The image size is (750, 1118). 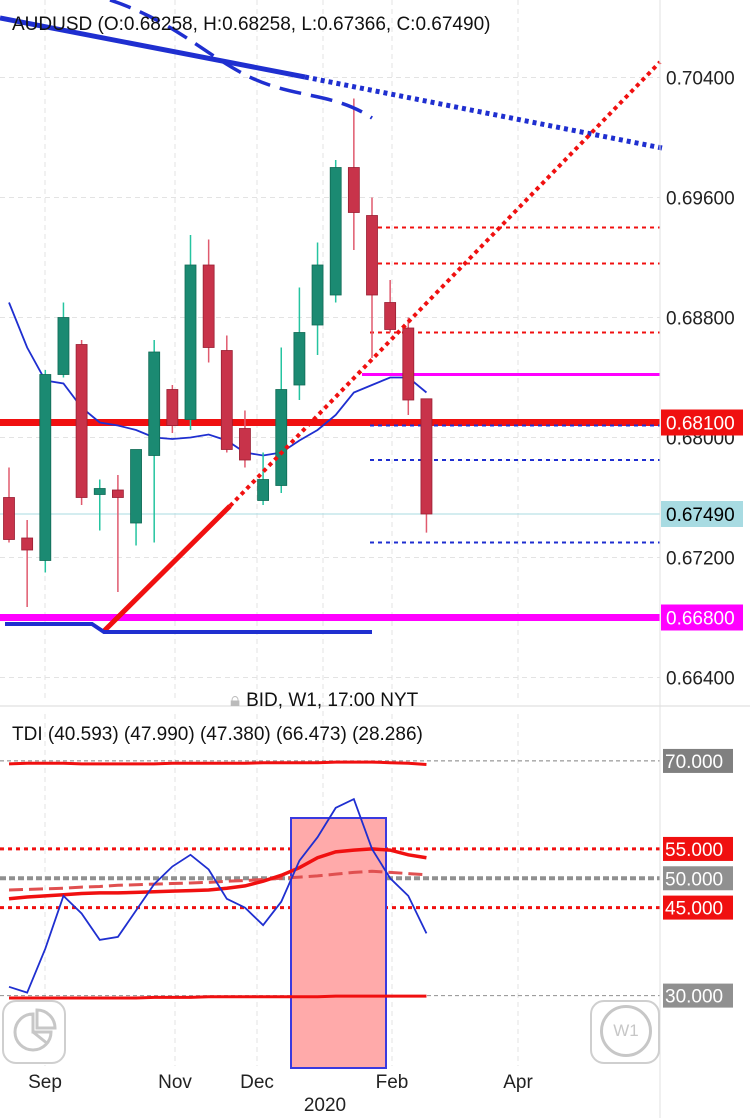 I want to click on magenta-level-price-label: 0.66800, so click(x=700, y=619).